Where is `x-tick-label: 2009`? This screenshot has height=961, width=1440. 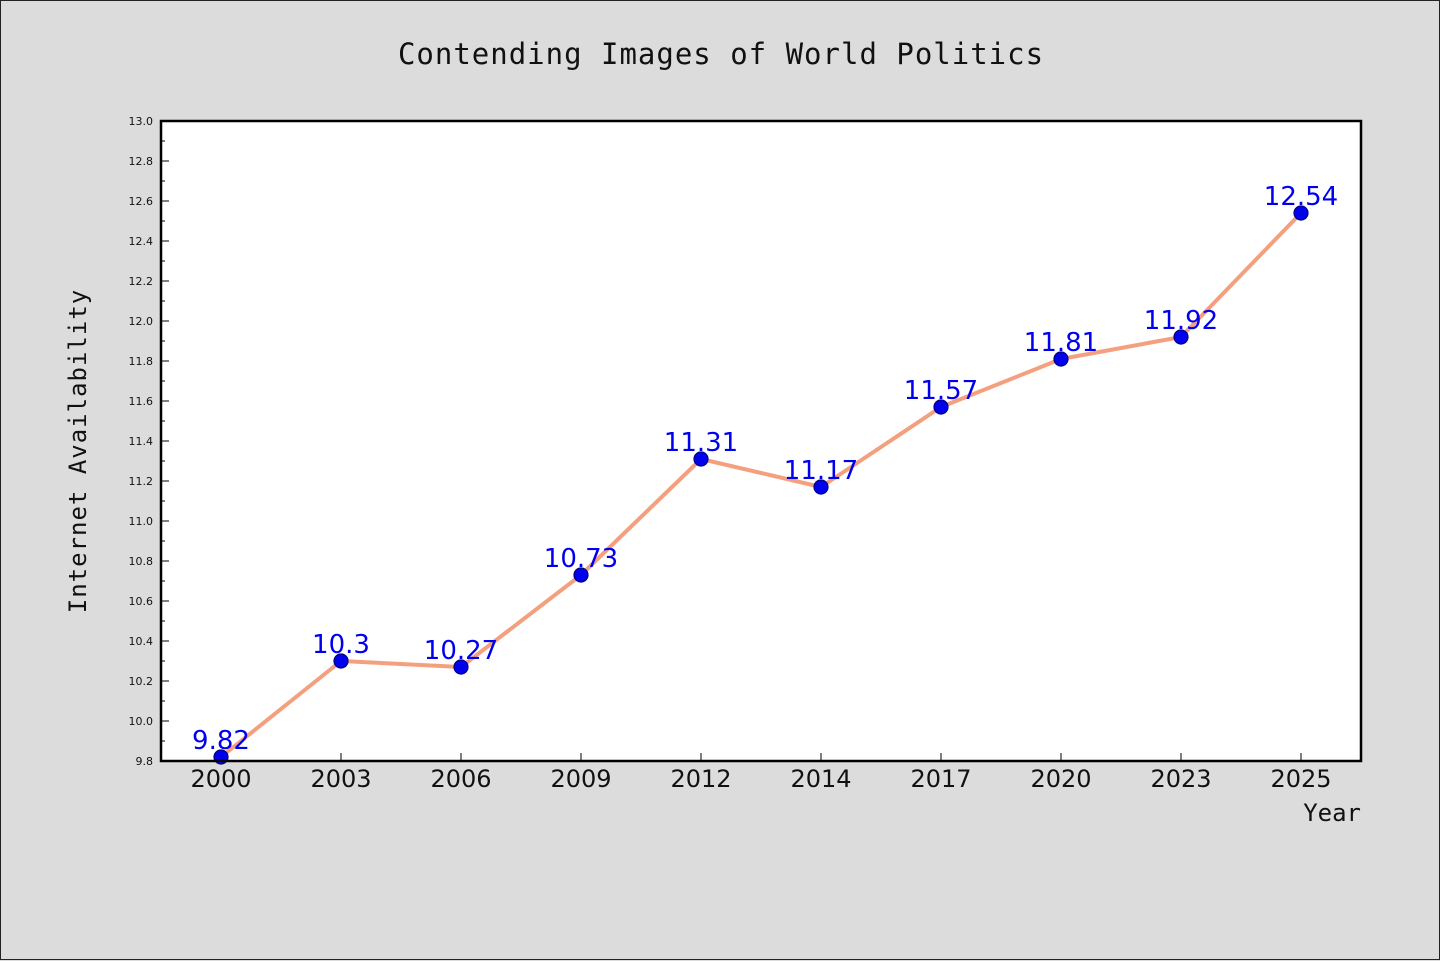
x-tick-label: 2009 is located at coordinates (580, 779).